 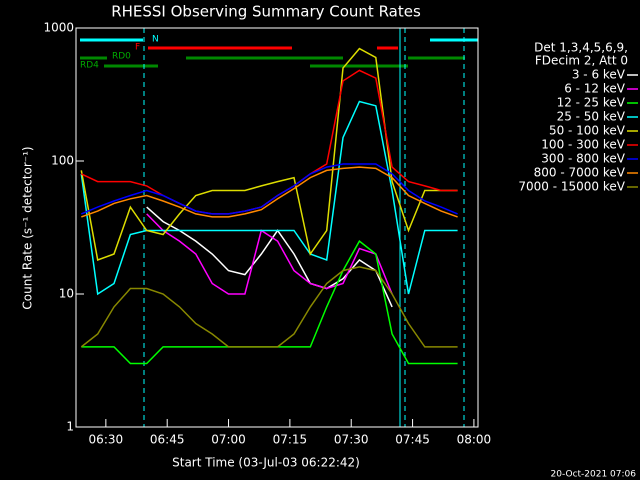 What do you see at coordinates (62, 161) in the screenshot?
I see `y-tick-label: 100` at bounding box center [62, 161].